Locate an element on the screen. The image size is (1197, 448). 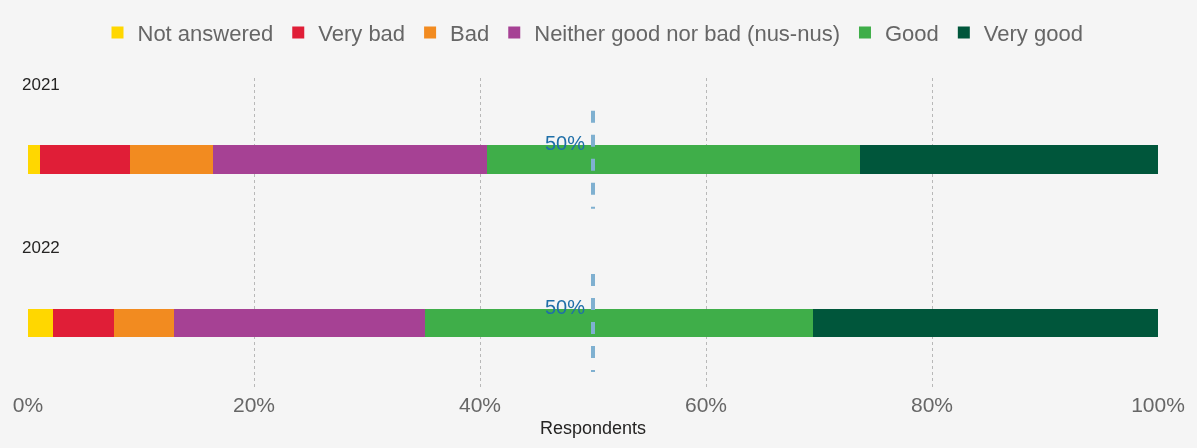
legend-label: Very bad is located at coordinates (362, 34).